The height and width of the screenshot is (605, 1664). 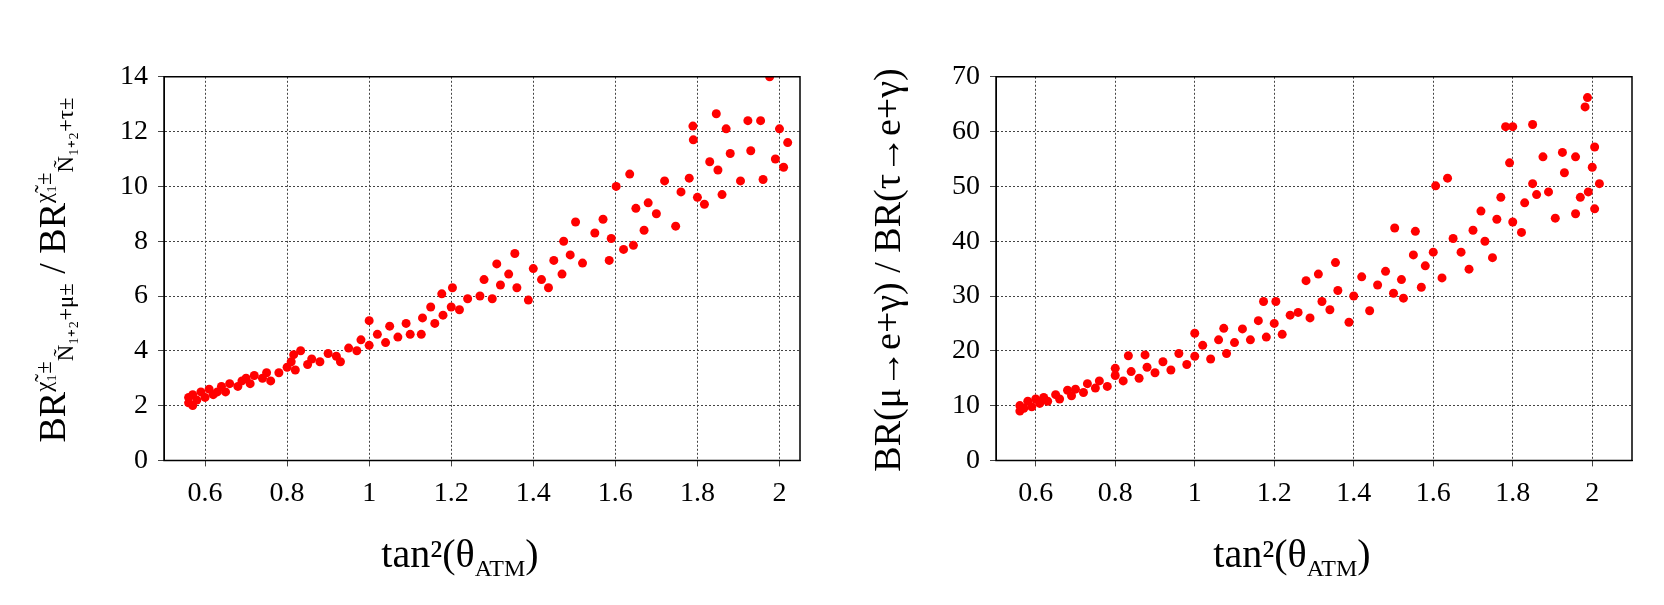 I want to click on y-tick-label: 14, so click(x=134, y=75).